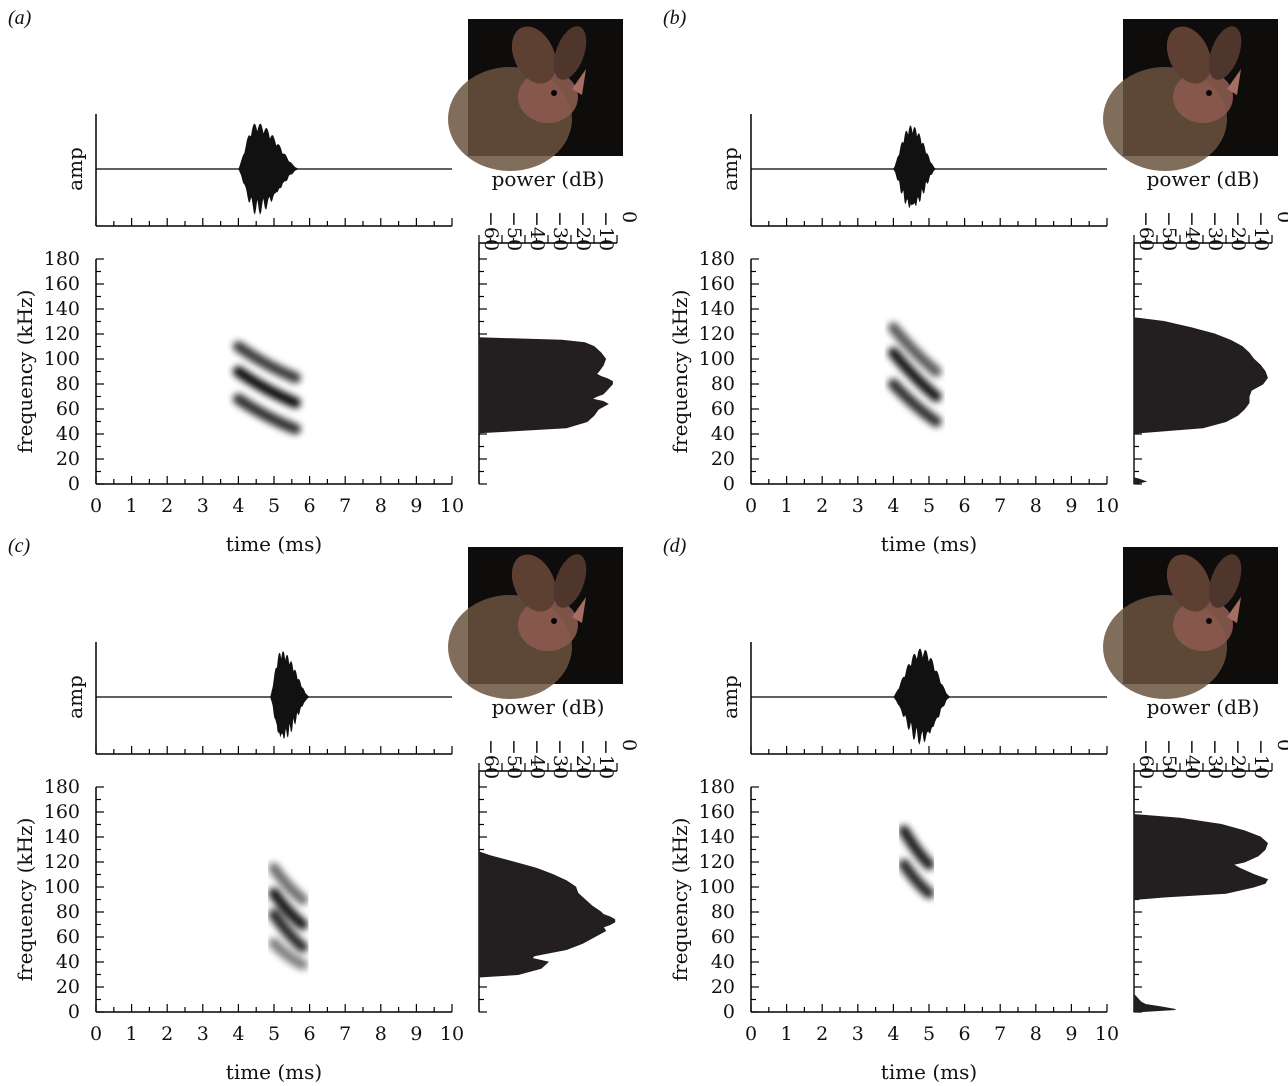 This screenshot has width=1288, height=1086. What do you see at coordinates (717, 334) in the screenshot?
I see `frequency-tick-label: 120` at bounding box center [717, 334].